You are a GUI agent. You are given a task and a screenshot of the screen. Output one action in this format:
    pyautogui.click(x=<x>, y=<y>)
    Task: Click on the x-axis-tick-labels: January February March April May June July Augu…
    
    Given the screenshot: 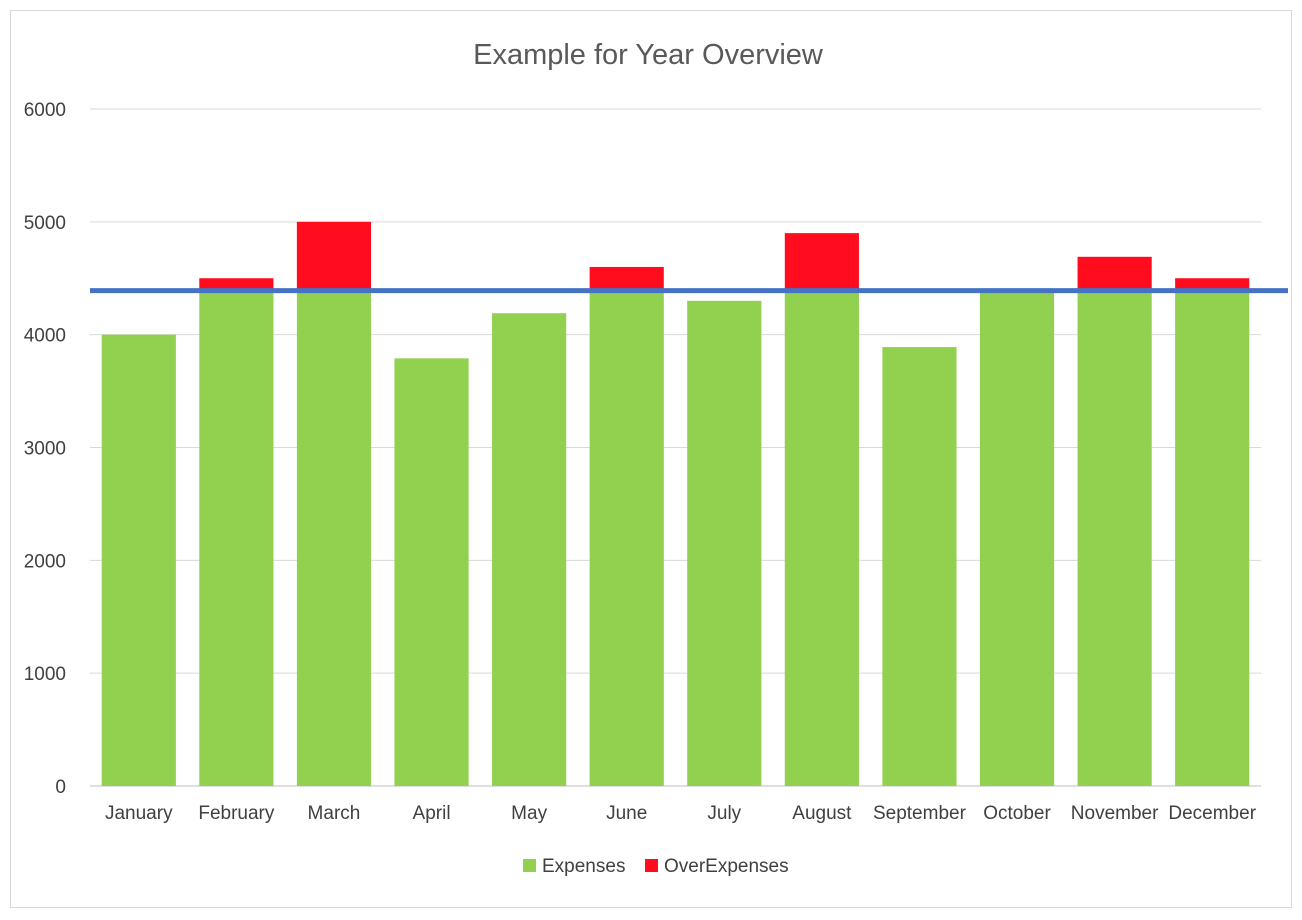 What is the action you would take?
    pyautogui.click(x=681, y=813)
    